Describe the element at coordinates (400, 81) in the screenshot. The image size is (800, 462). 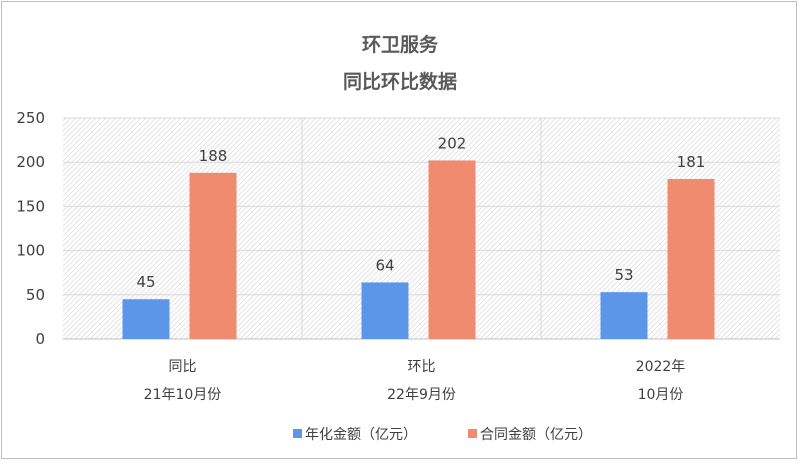
I see `chart-subtitle: 同比环比数据` at that location.